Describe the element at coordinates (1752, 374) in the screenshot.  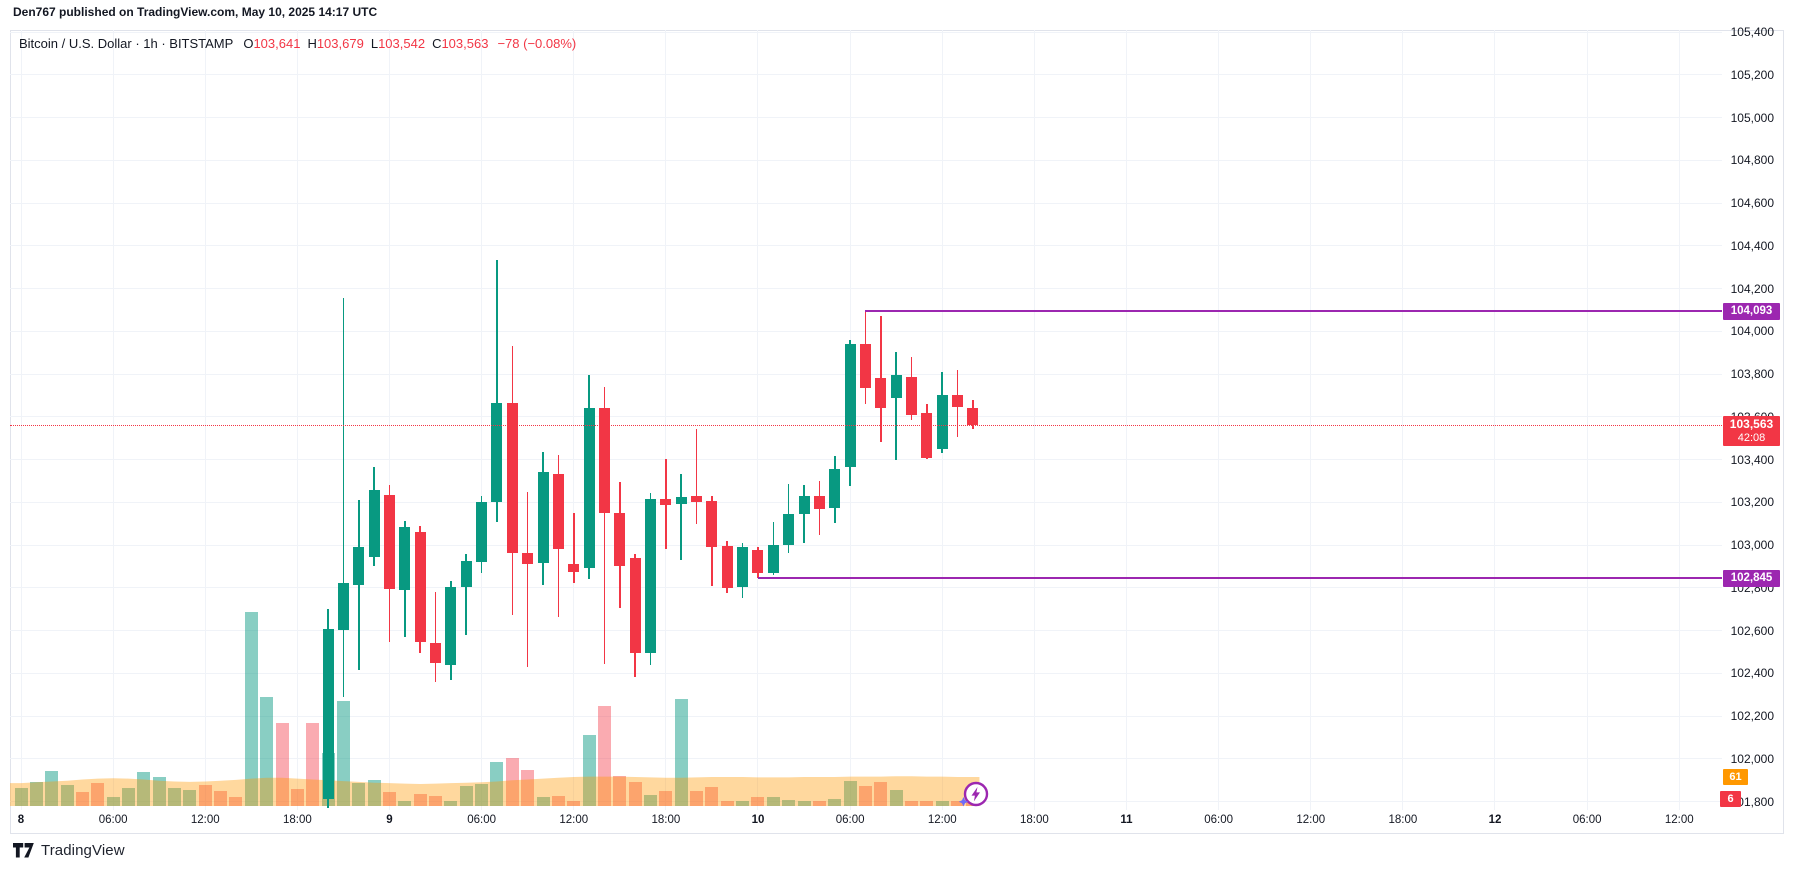
I see `price-axis-label: 103,800` at that location.